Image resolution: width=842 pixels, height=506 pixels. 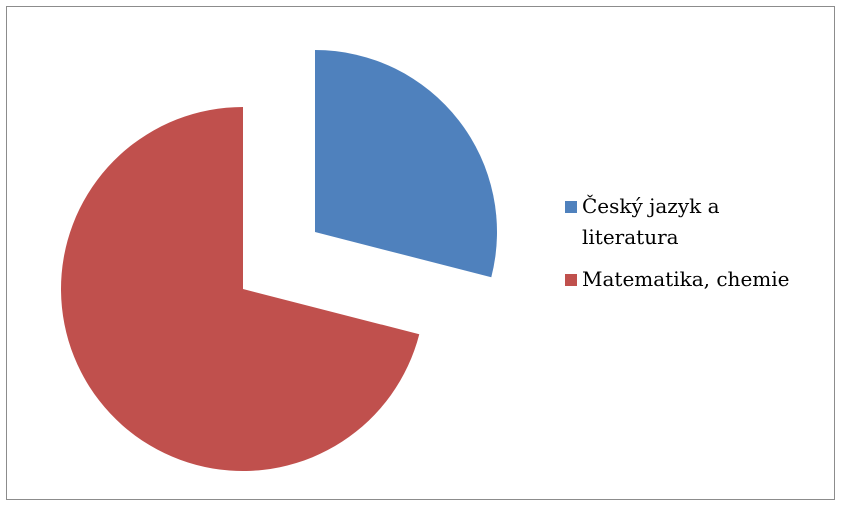 I want to click on legend-item-matematika: Matematika, chemie, so click(x=700, y=279).